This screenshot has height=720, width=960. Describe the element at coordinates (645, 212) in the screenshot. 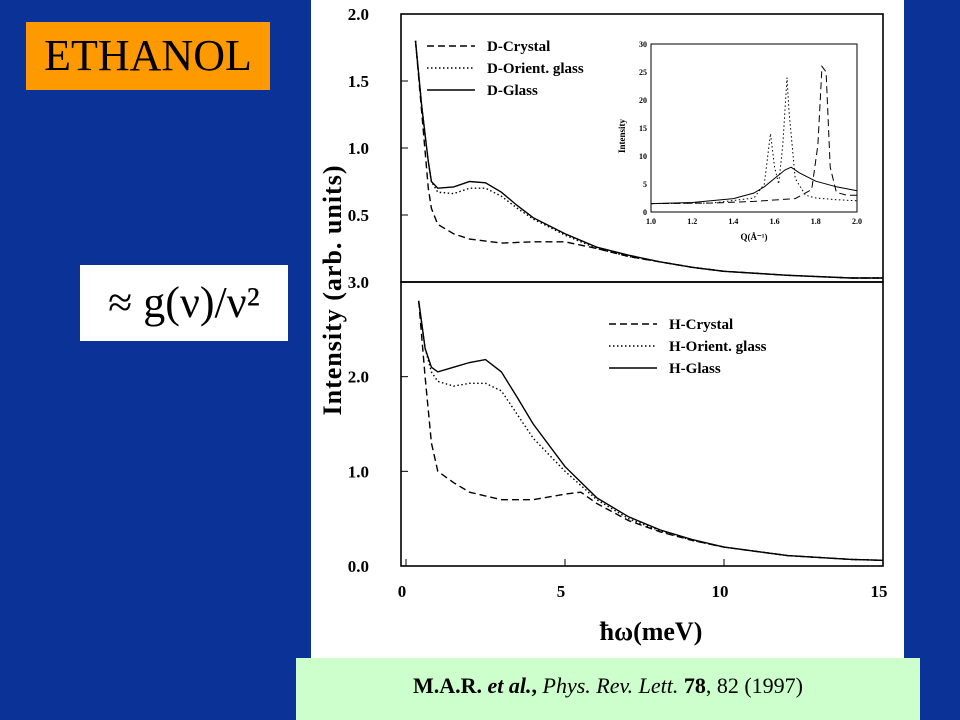

I see `inset-y-tick-label: 0` at that location.